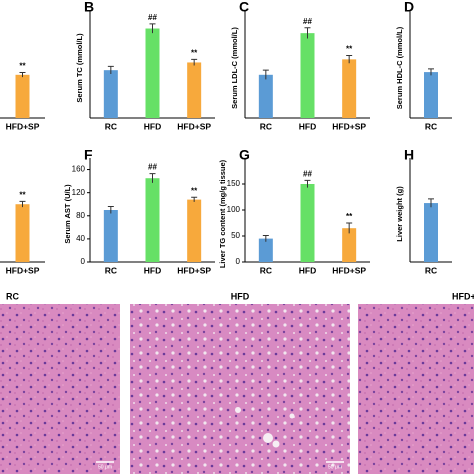  I want to click on panel-letter: D, so click(409, 7).